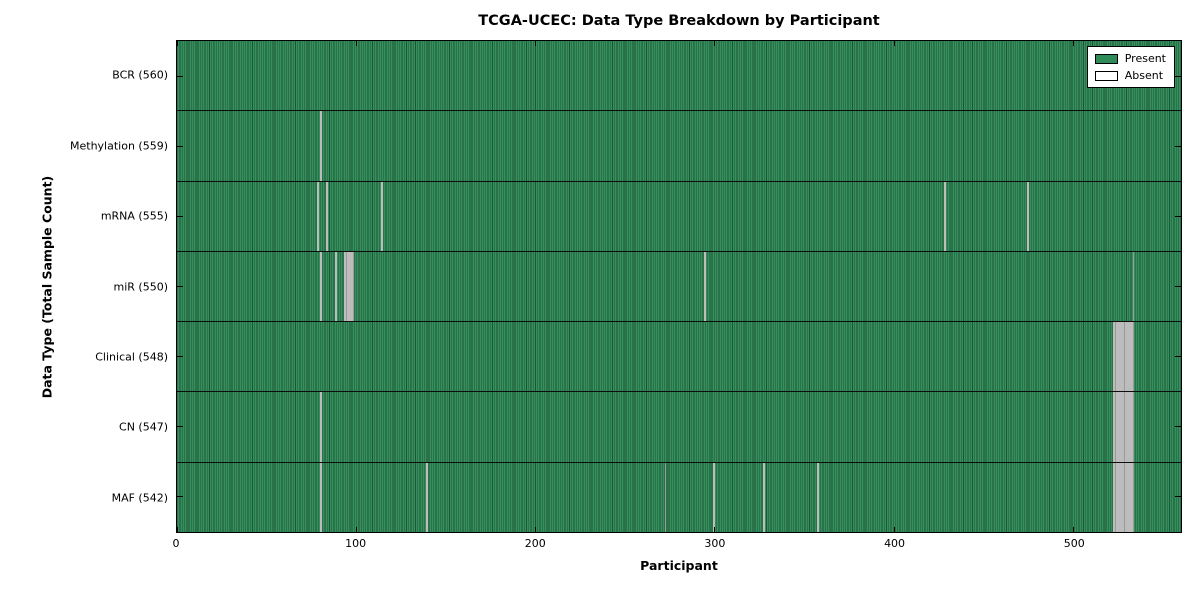 The height and width of the screenshot is (600, 1200). Describe the element at coordinates (131, 357) in the screenshot. I see `y-tick-label-Clinical: Clinical (548)` at that location.